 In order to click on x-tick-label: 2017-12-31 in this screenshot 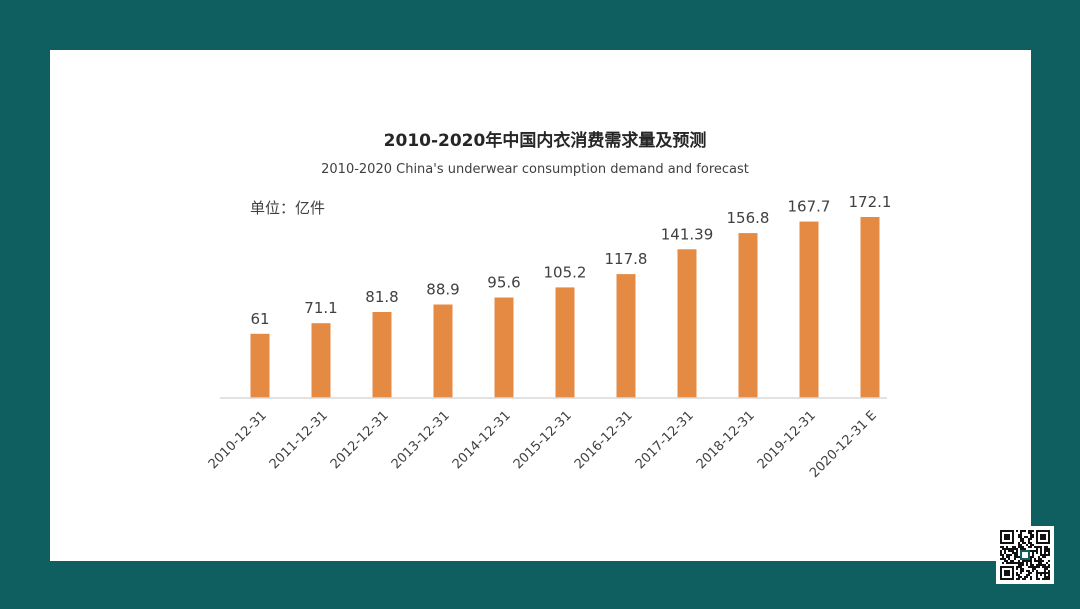, I will do `click(665, 440)`.